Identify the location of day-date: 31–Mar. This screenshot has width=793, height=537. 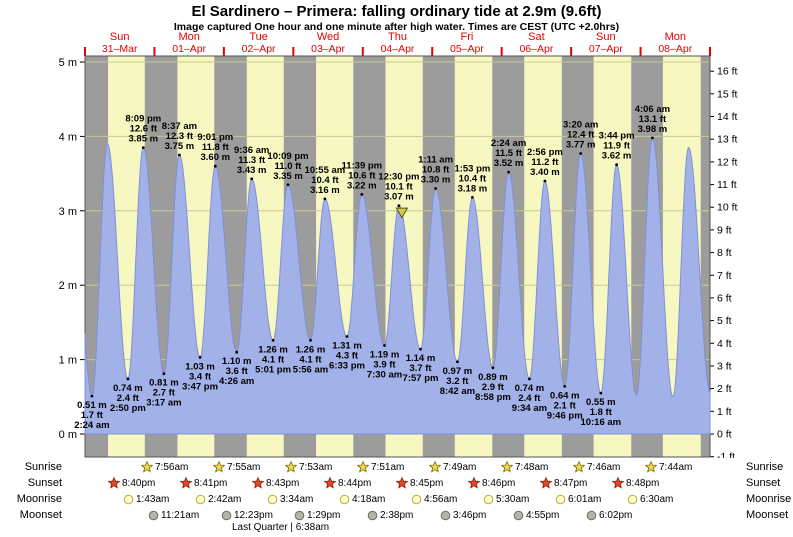
(120, 49).